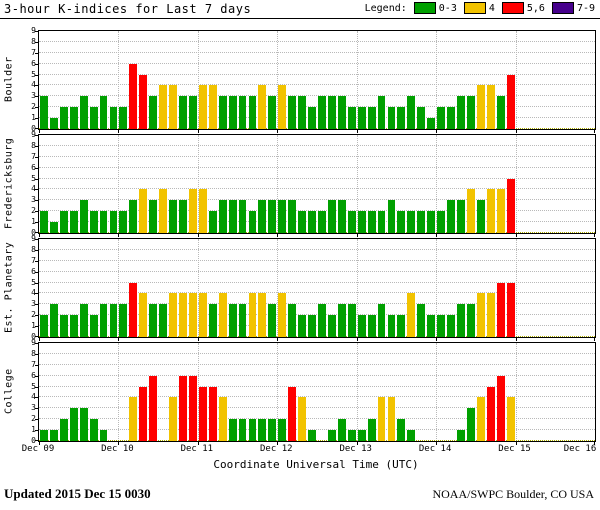  Describe the element at coordinates (9, 391) in the screenshot. I see `station-label-college: College` at that location.